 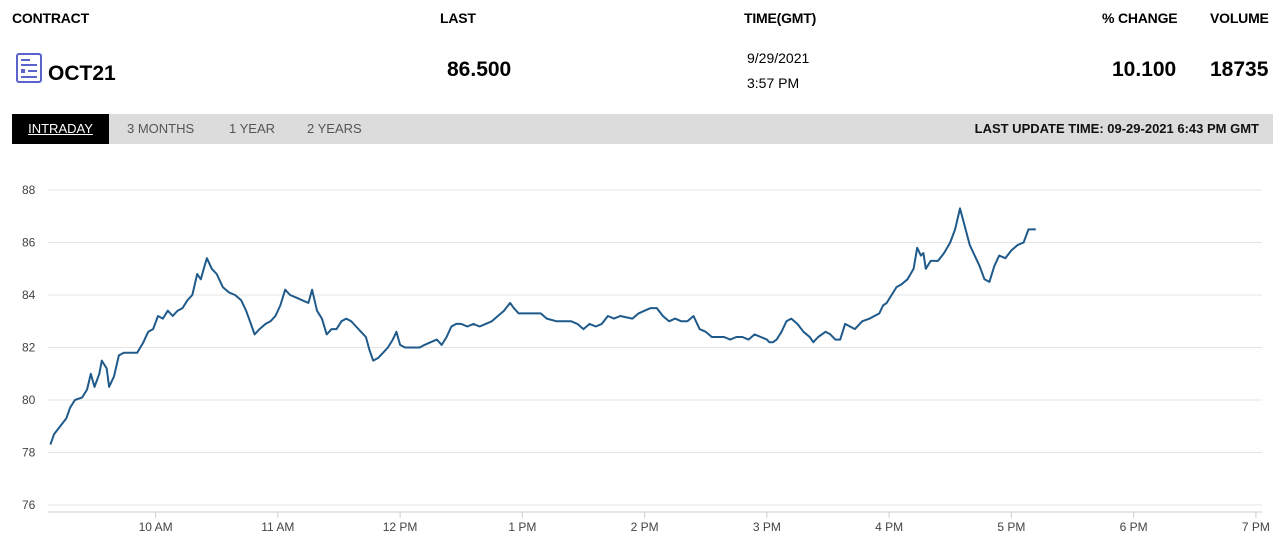 What do you see at coordinates (522, 527) in the screenshot?
I see `x-tick-label: 1 PM` at bounding box center [522, 527].